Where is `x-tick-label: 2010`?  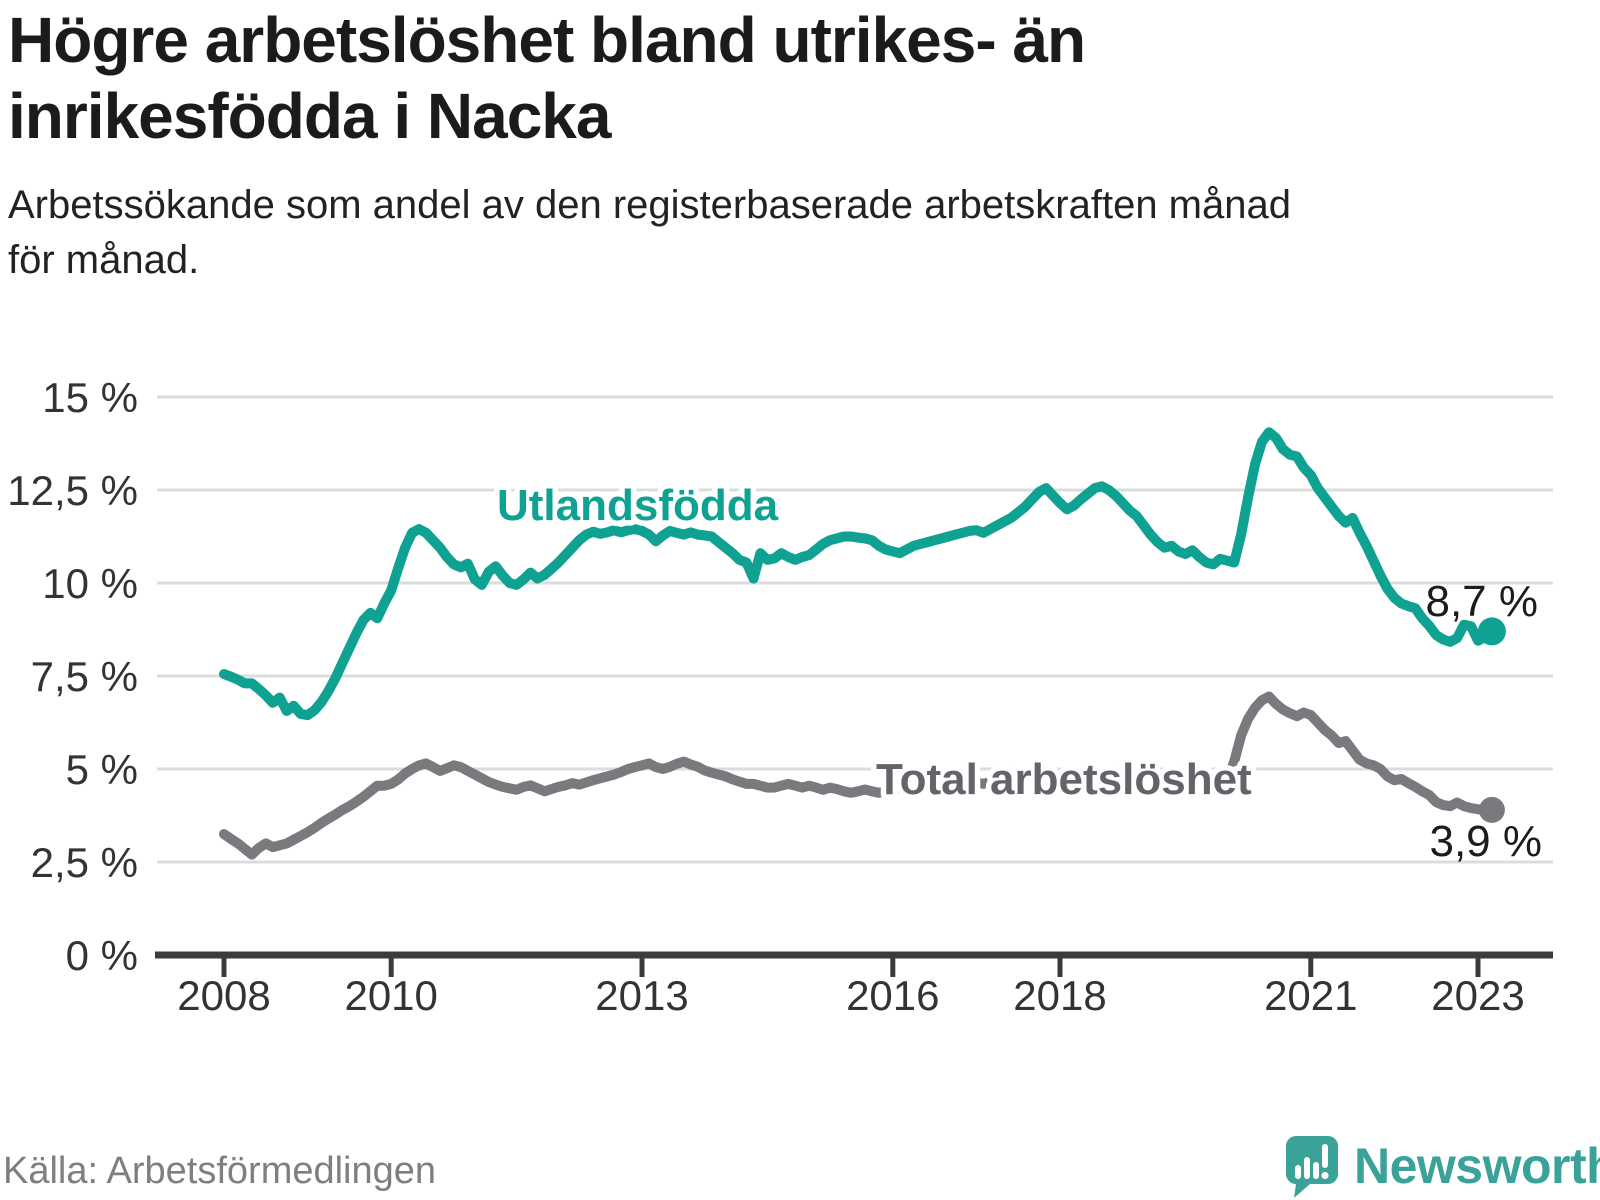
x-tick-label: 2010 is located at coordinates (390, 995).